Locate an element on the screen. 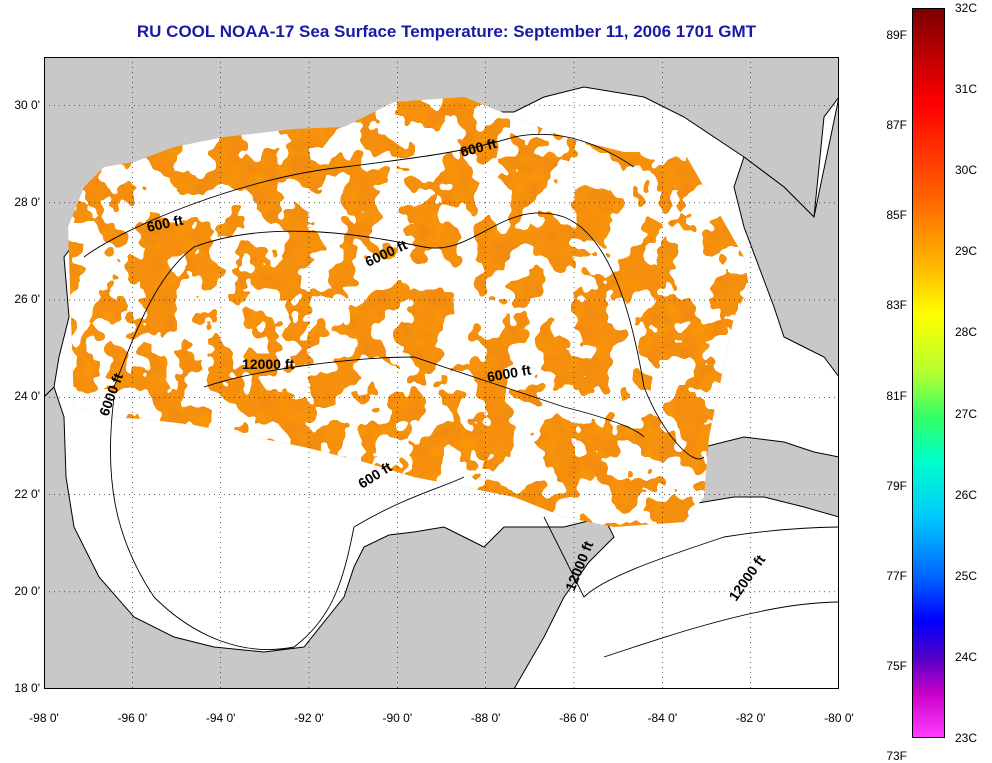 The width and height of the screenshot is (992, 763). longitude-tick-label: -88 0' is located at coordinates (485, 718).